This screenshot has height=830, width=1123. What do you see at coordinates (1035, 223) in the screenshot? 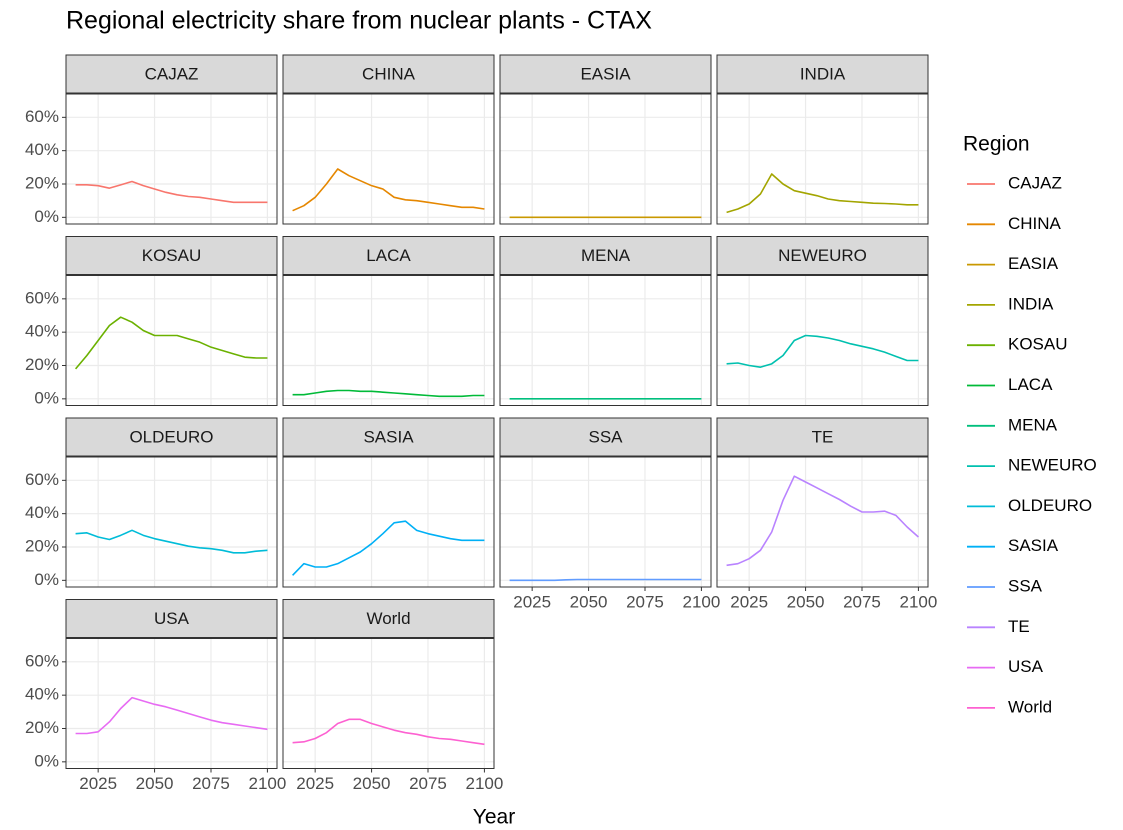
I see `legend-label: CHINA` at bounding box center [1035, 223].